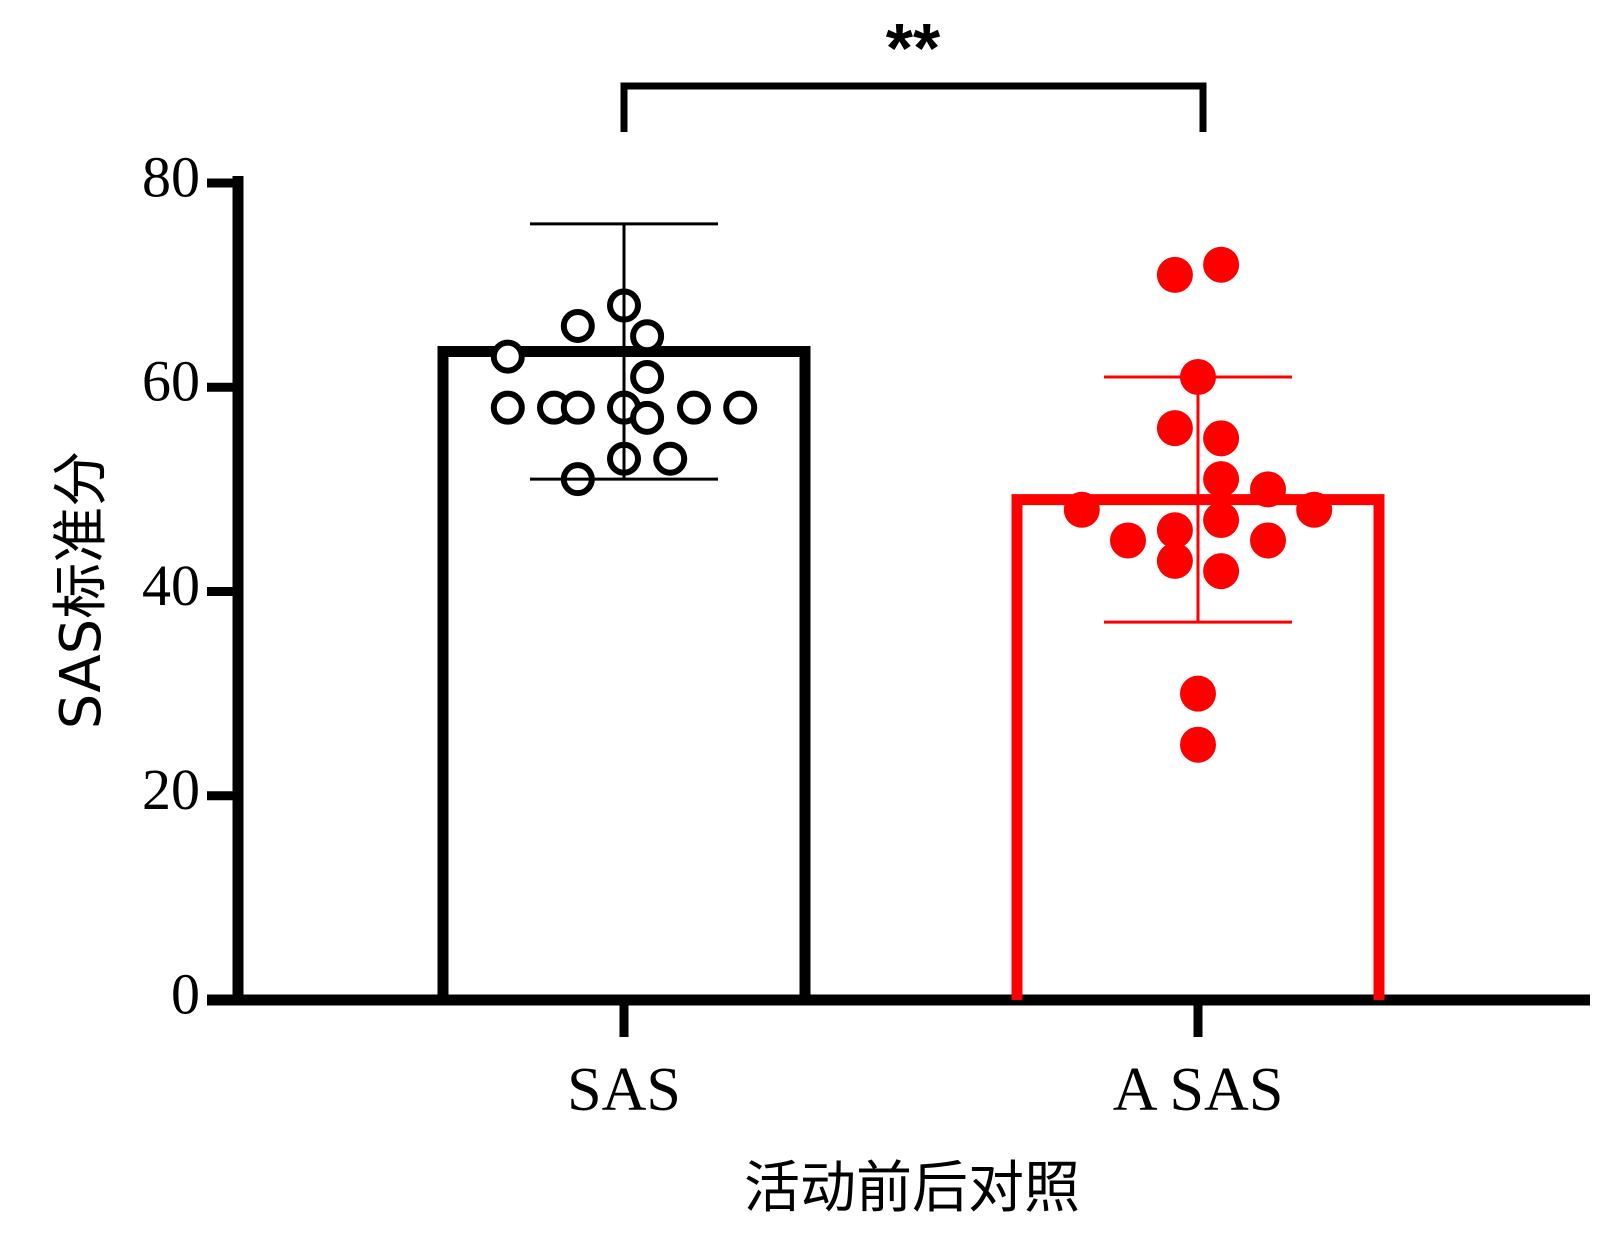 Image resolution: width=1600 pixels, height=1237 pixels. Describe the element at coordinates (171, 381) in the screenshot. I see `y-tick-label: 60` at that location.